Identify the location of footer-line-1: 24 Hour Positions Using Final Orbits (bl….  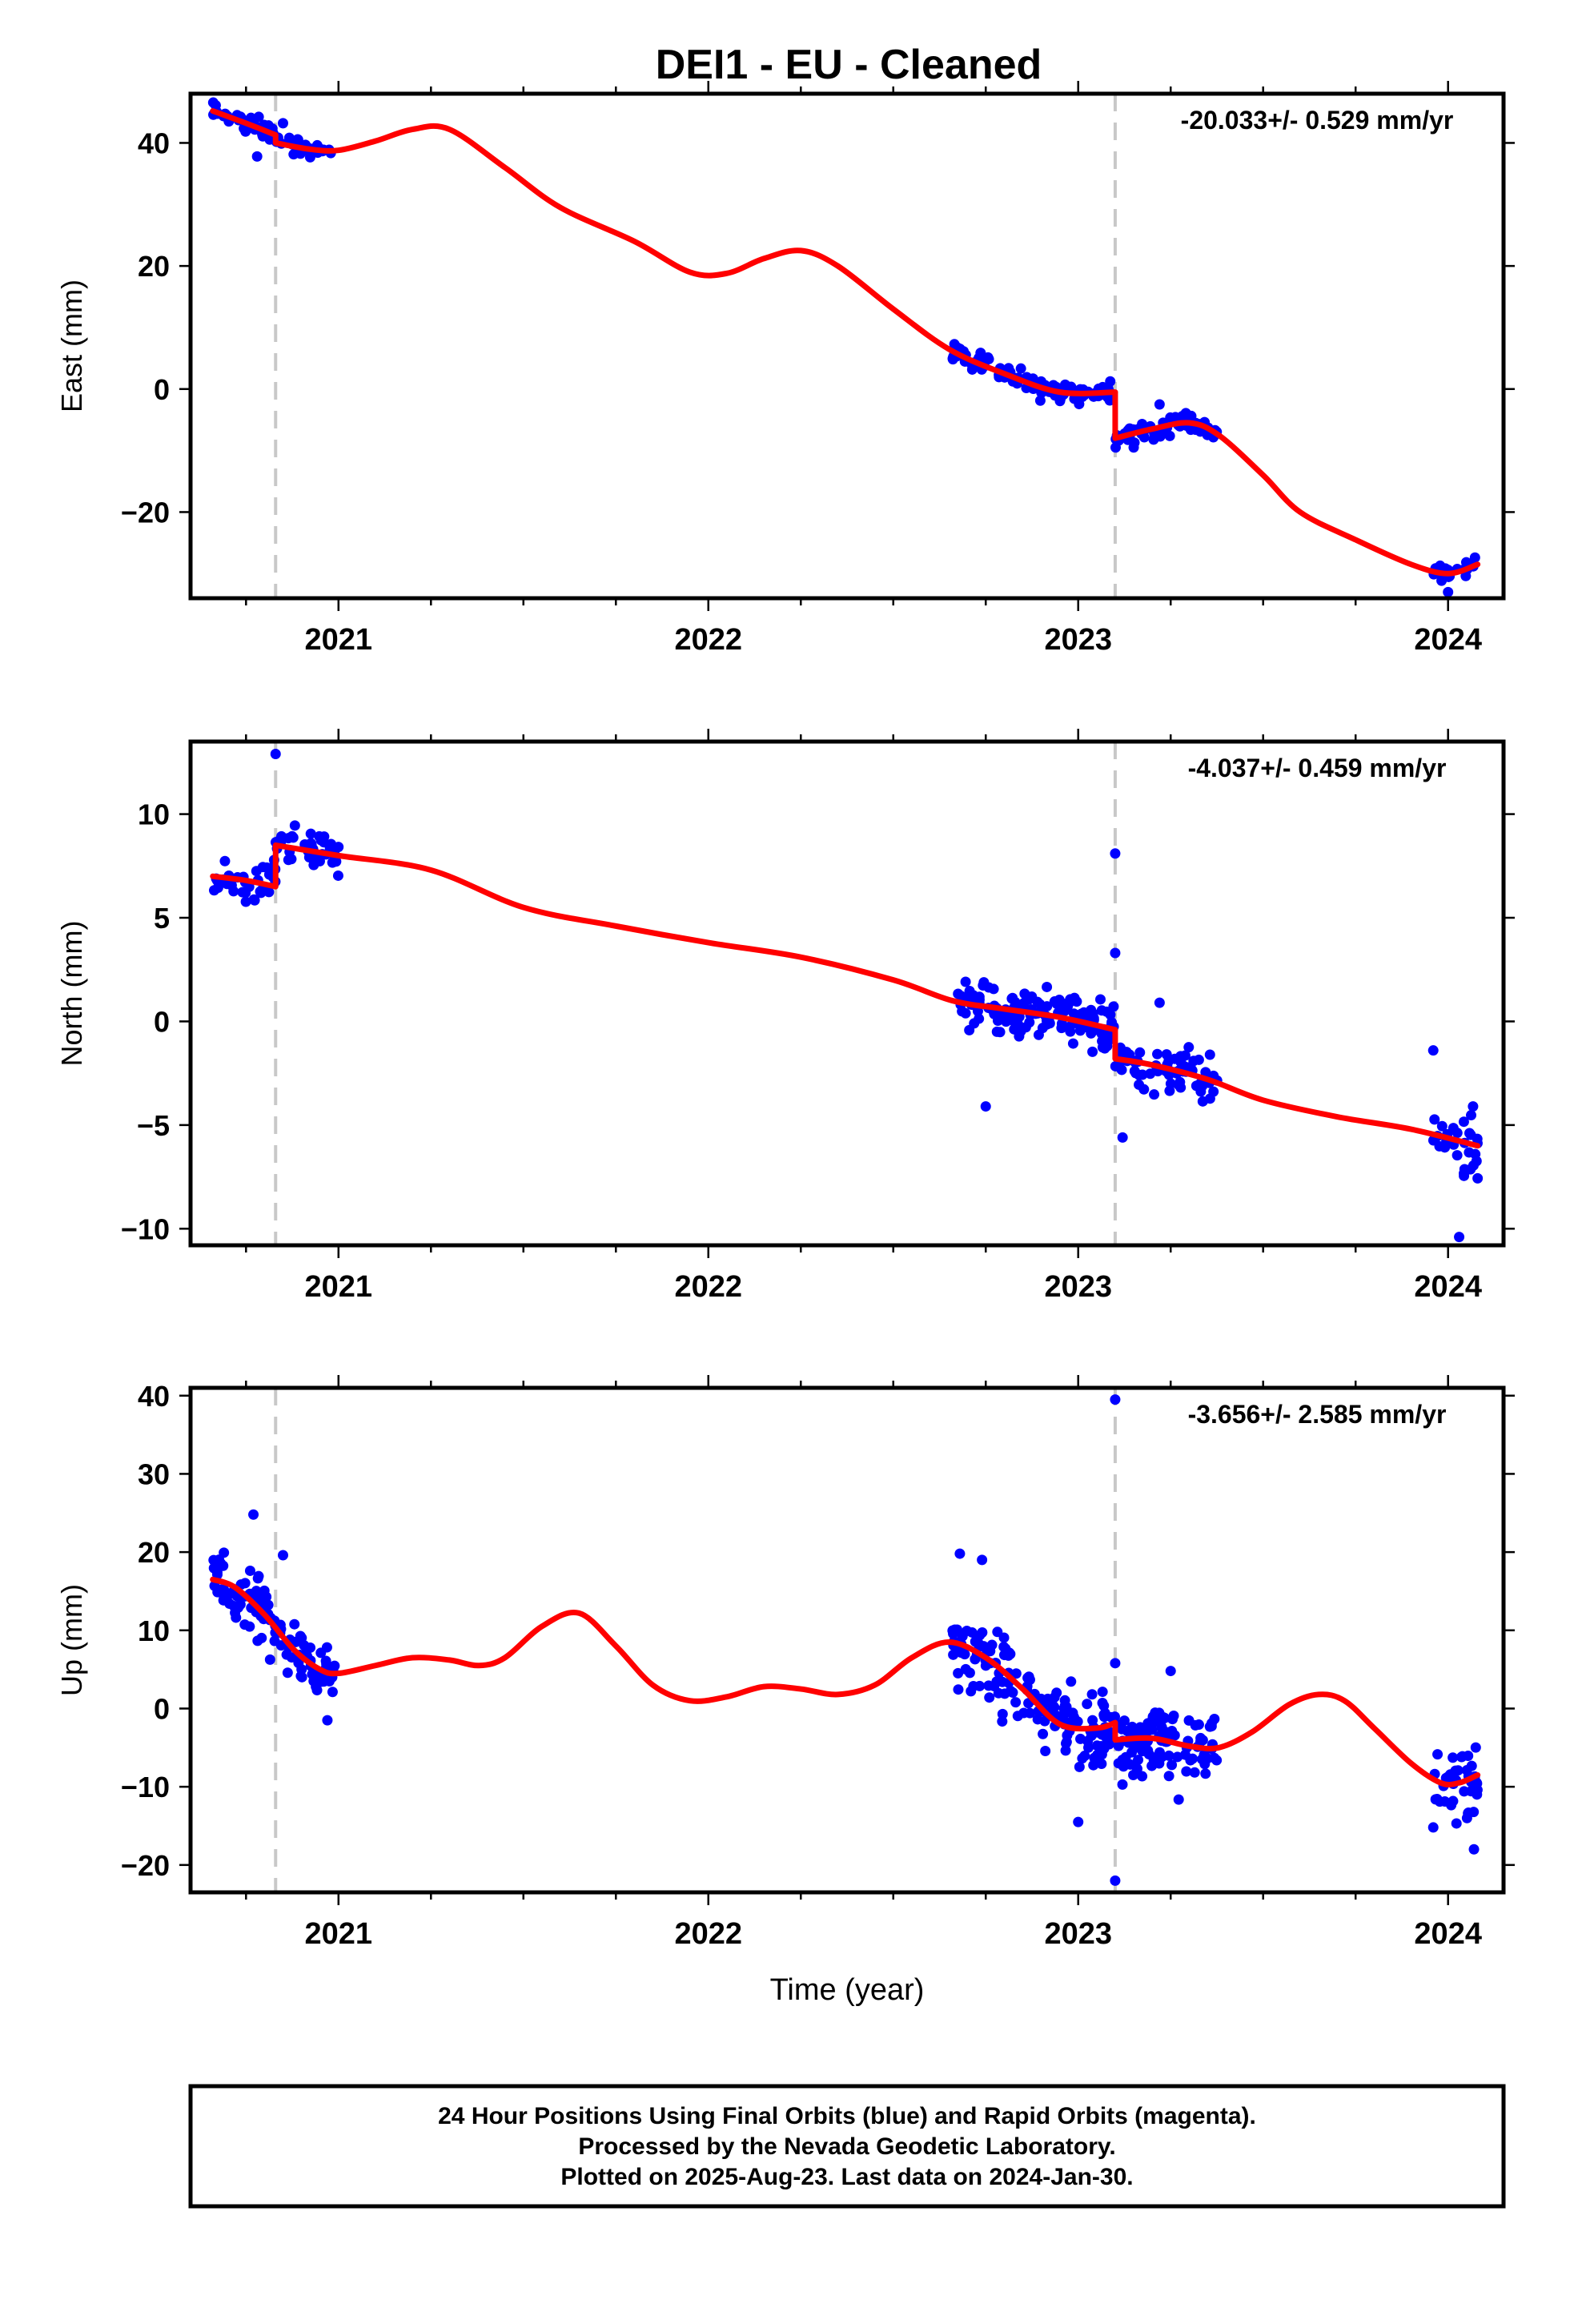
(847, 2116).